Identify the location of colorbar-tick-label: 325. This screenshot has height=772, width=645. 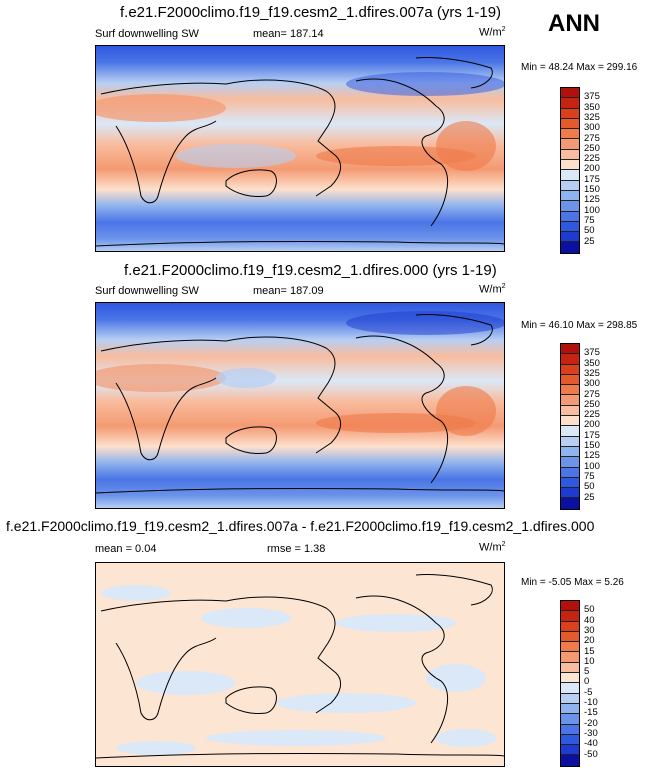
(592, 373).